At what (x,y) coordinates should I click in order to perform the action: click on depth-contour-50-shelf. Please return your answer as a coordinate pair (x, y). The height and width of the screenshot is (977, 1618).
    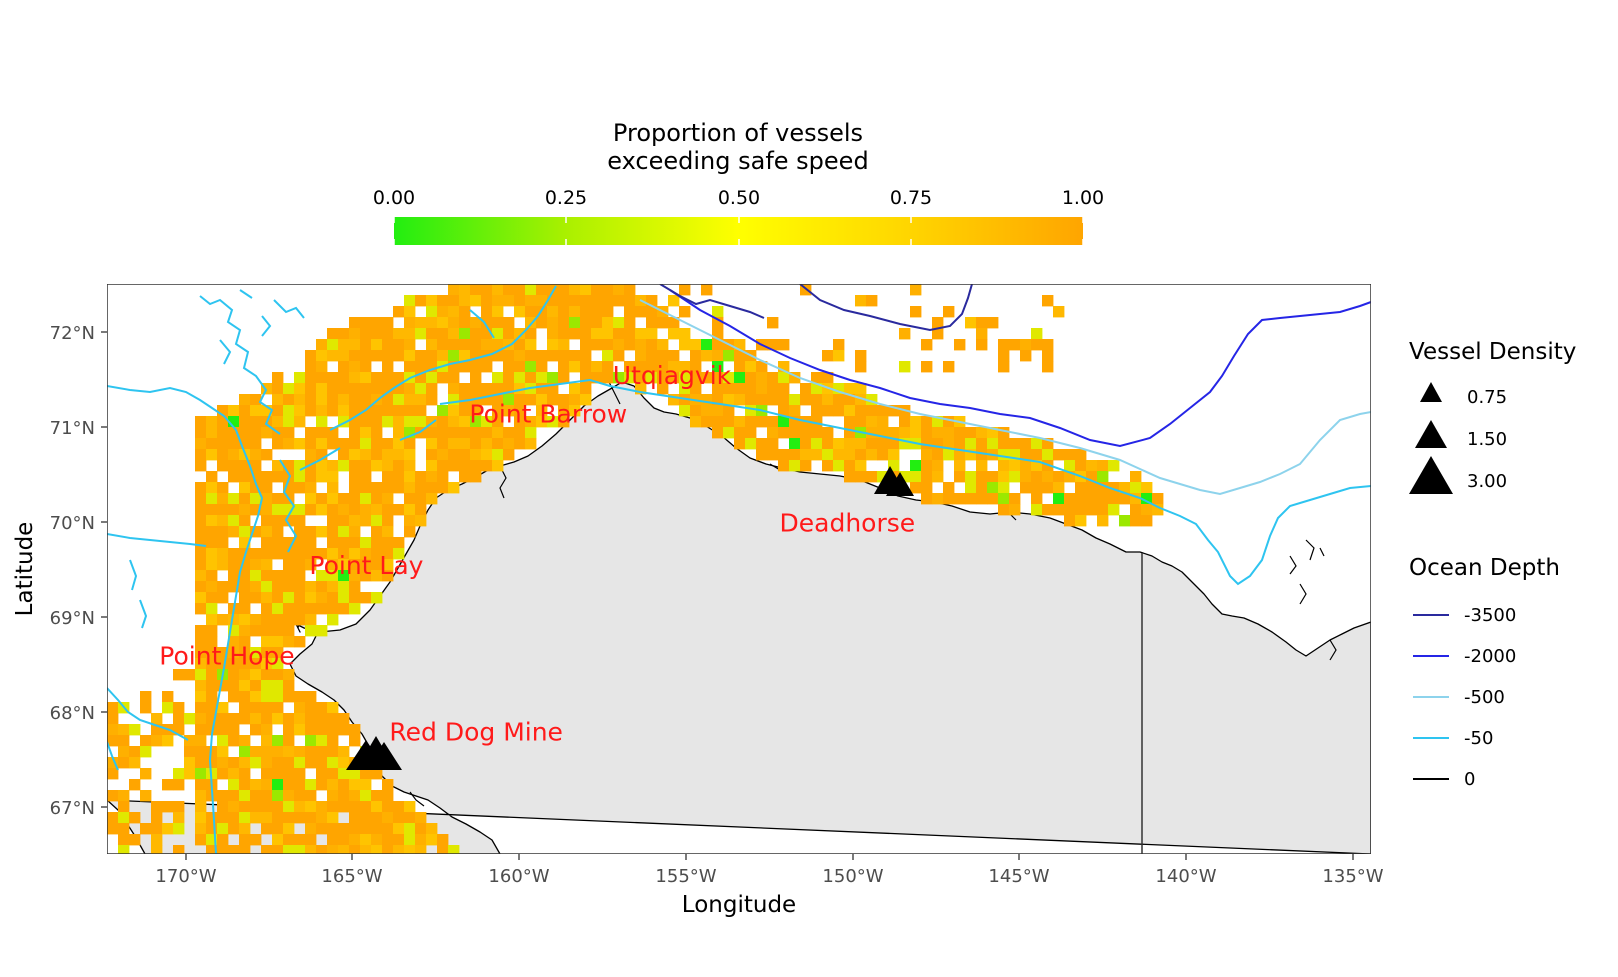
    Looking at the image, I should click on (157, 652).